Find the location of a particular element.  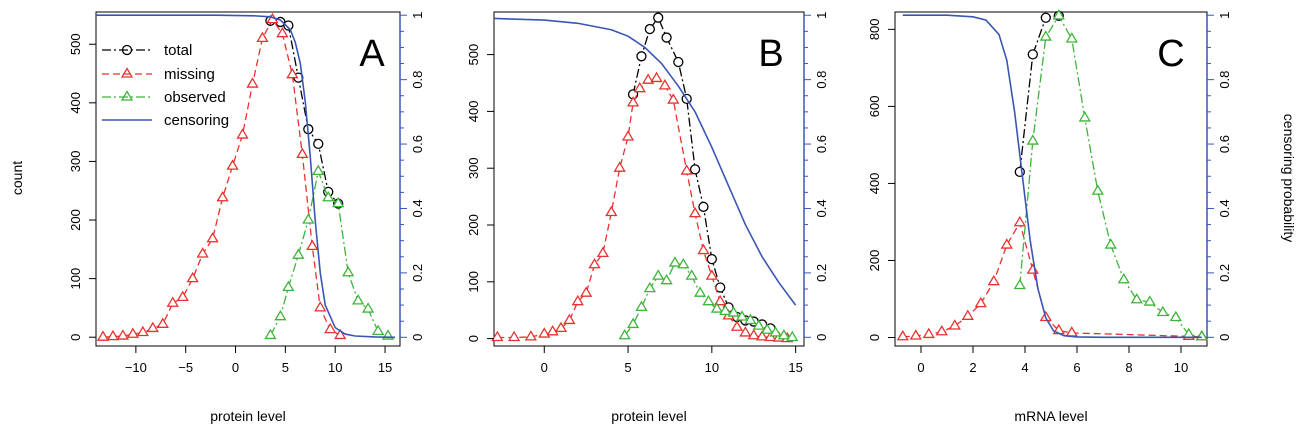

panel-c-y-tick-label: 200 is located at coordinates (874, 261).